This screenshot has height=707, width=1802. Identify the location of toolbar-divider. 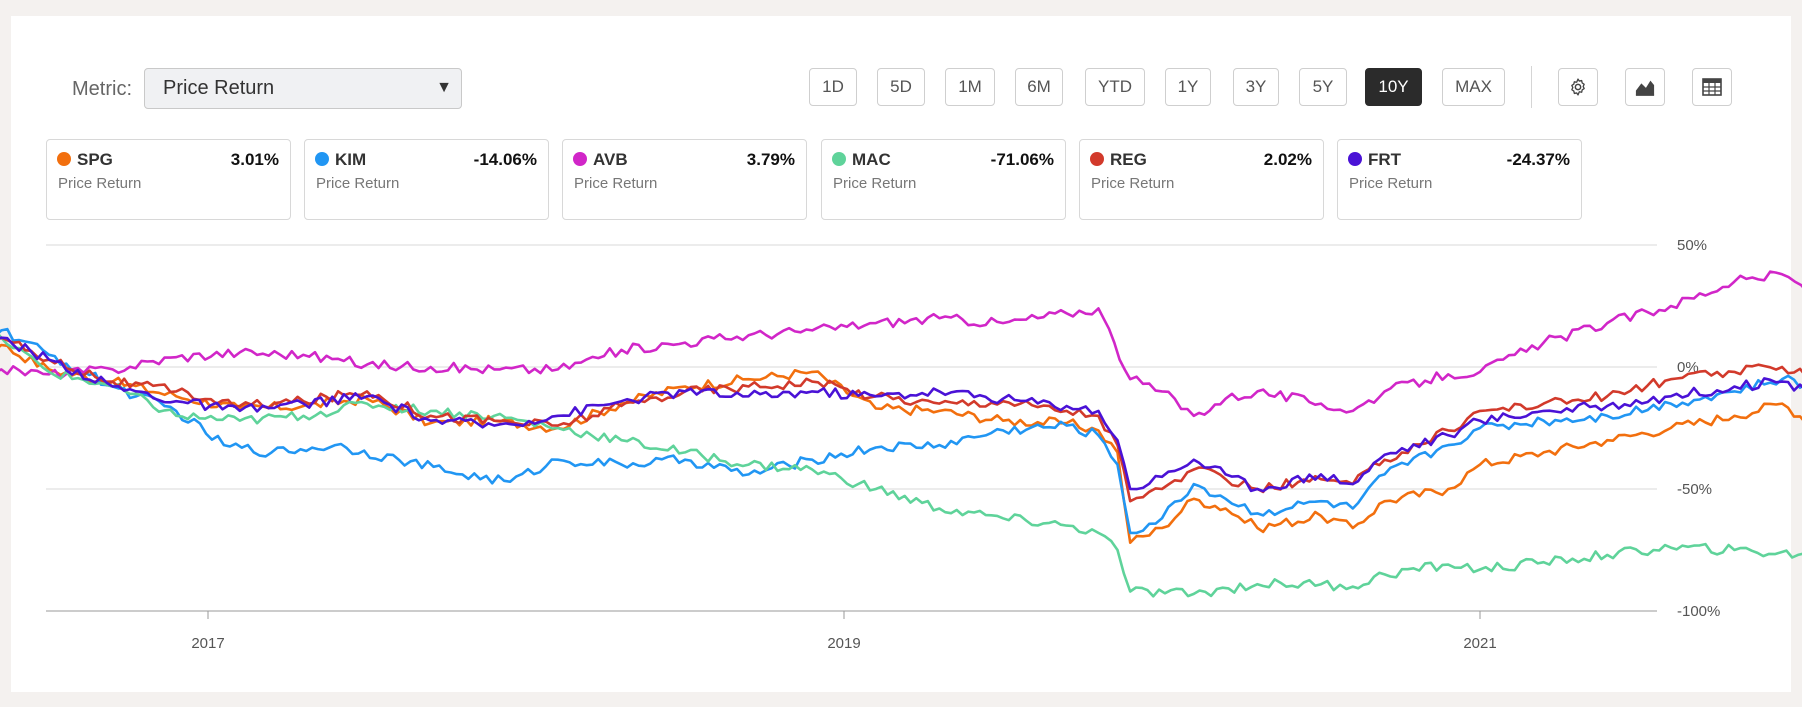
(1531, 87).